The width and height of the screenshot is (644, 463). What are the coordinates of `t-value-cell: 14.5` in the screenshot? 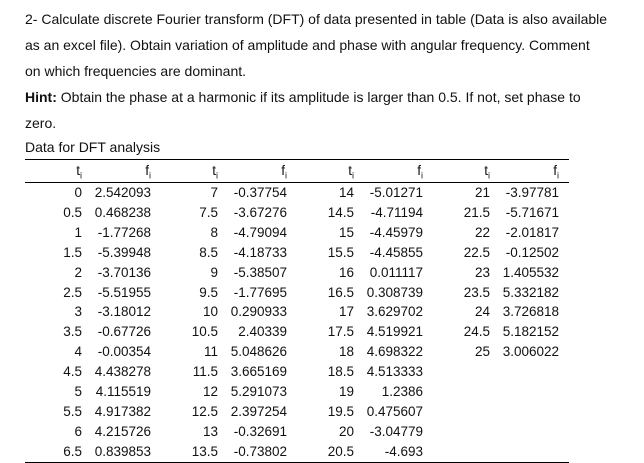 It's located at (340, 212).